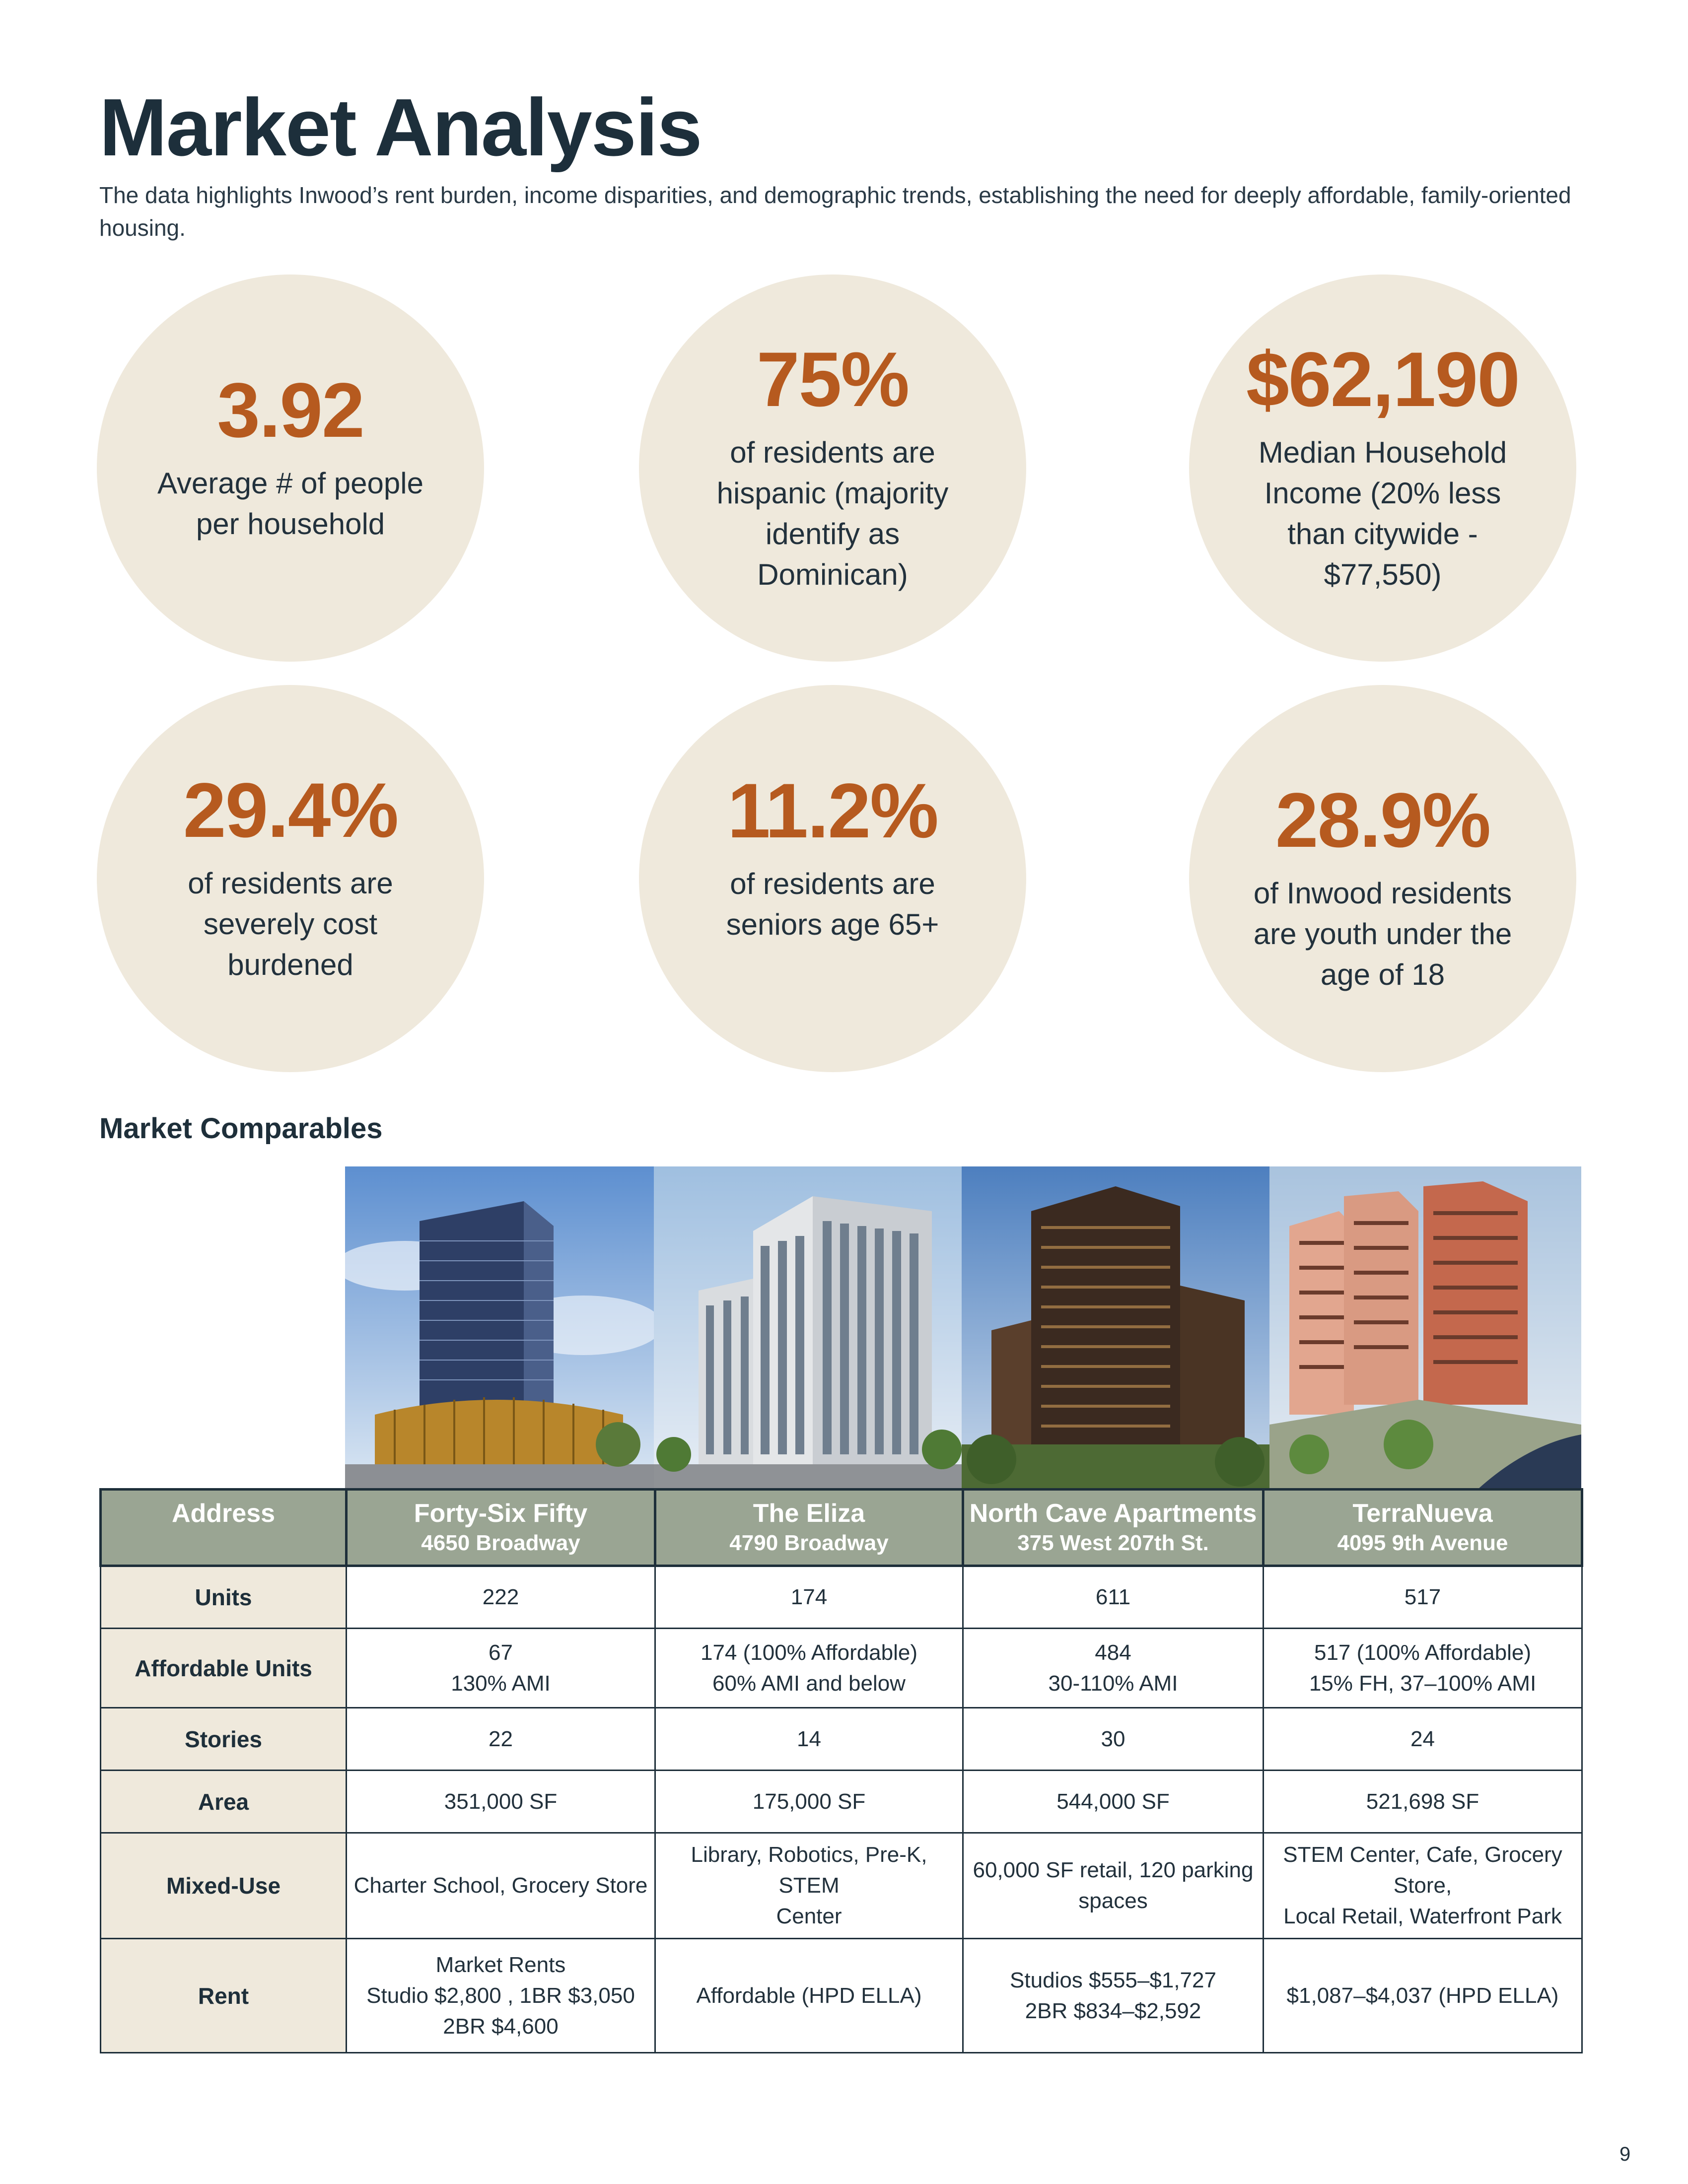 This screenshot has width=1688, height=2184. I want to click on row-label: Stories, so click(223, 1739).